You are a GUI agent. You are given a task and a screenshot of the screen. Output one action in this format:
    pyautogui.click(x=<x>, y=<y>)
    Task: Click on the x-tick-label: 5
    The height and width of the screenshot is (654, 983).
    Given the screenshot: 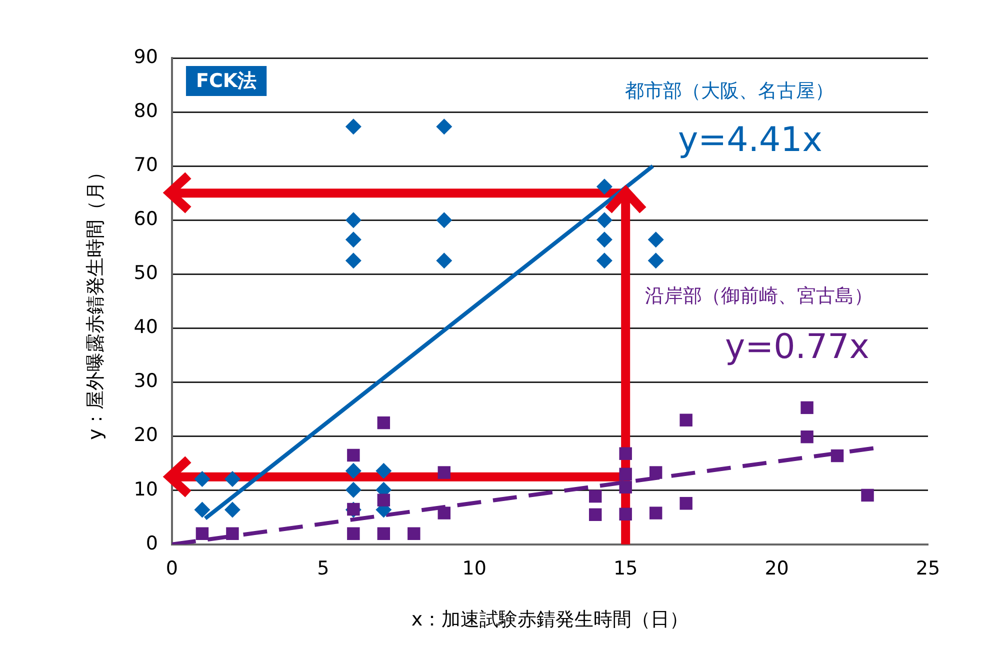 What is the action you would take?
    pyautogui.click(x=323, y=569)
    